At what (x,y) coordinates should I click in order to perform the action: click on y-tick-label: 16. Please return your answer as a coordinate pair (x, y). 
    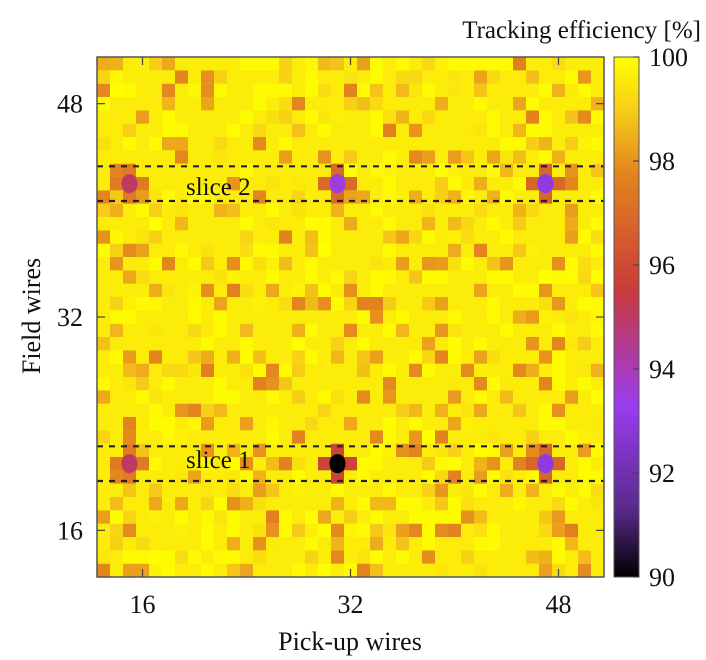
    Looking at the image, I should click on (70, 530).